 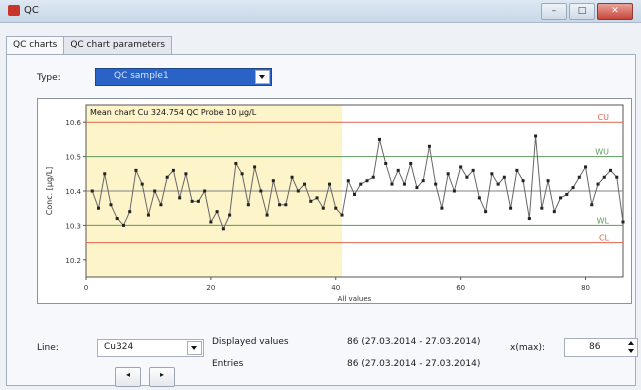 What do you see at coordinates (73, 123) in the screenshot?
I see `y-tick-label: 10.6` at bounding box center [73, 123].